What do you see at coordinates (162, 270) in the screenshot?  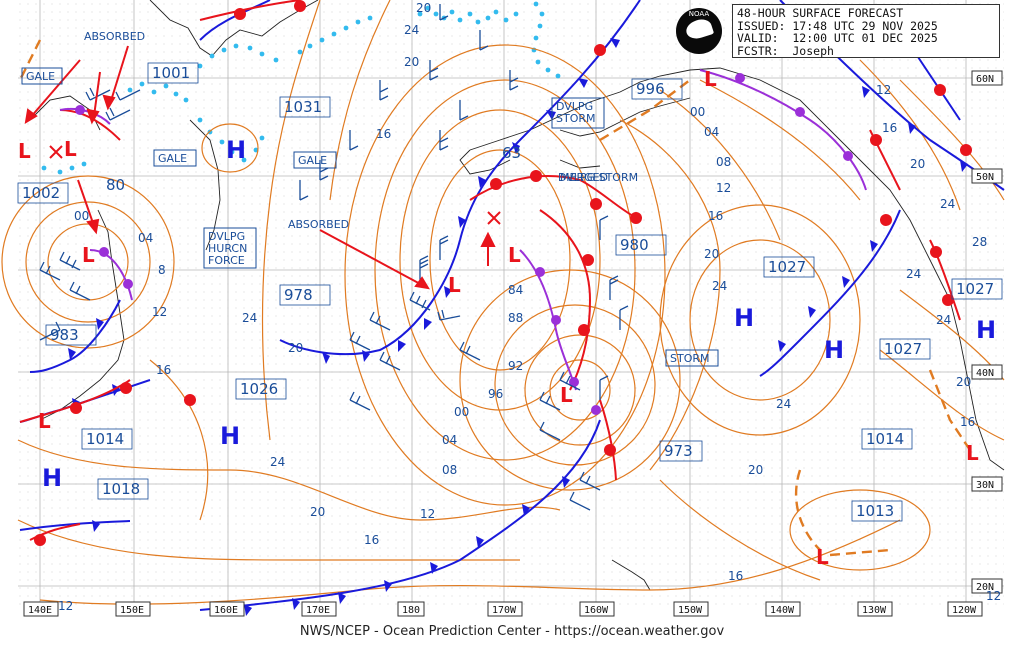 I see `isobar-label: 8` at bounding box center [162, 270].